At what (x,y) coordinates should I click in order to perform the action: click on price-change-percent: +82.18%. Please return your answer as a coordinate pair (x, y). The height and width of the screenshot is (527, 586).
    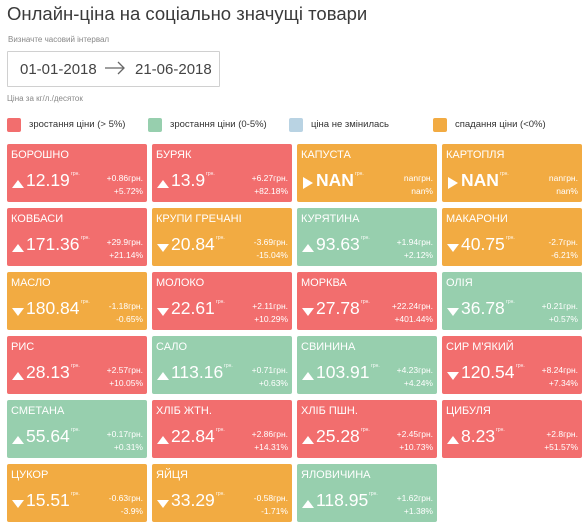
    Looking at the image, I should click on (271, 191).